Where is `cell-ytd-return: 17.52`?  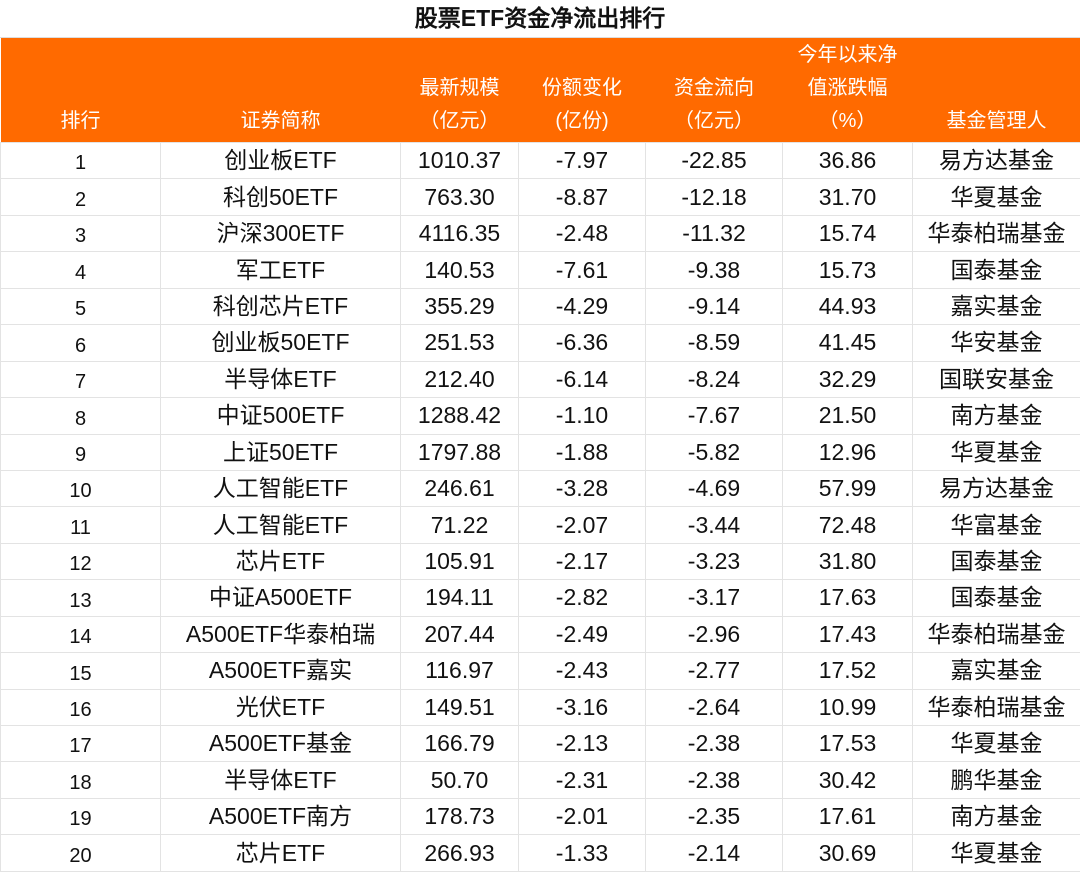 cell-ytd-return: 17.52 is located at coordinates (848, 671).